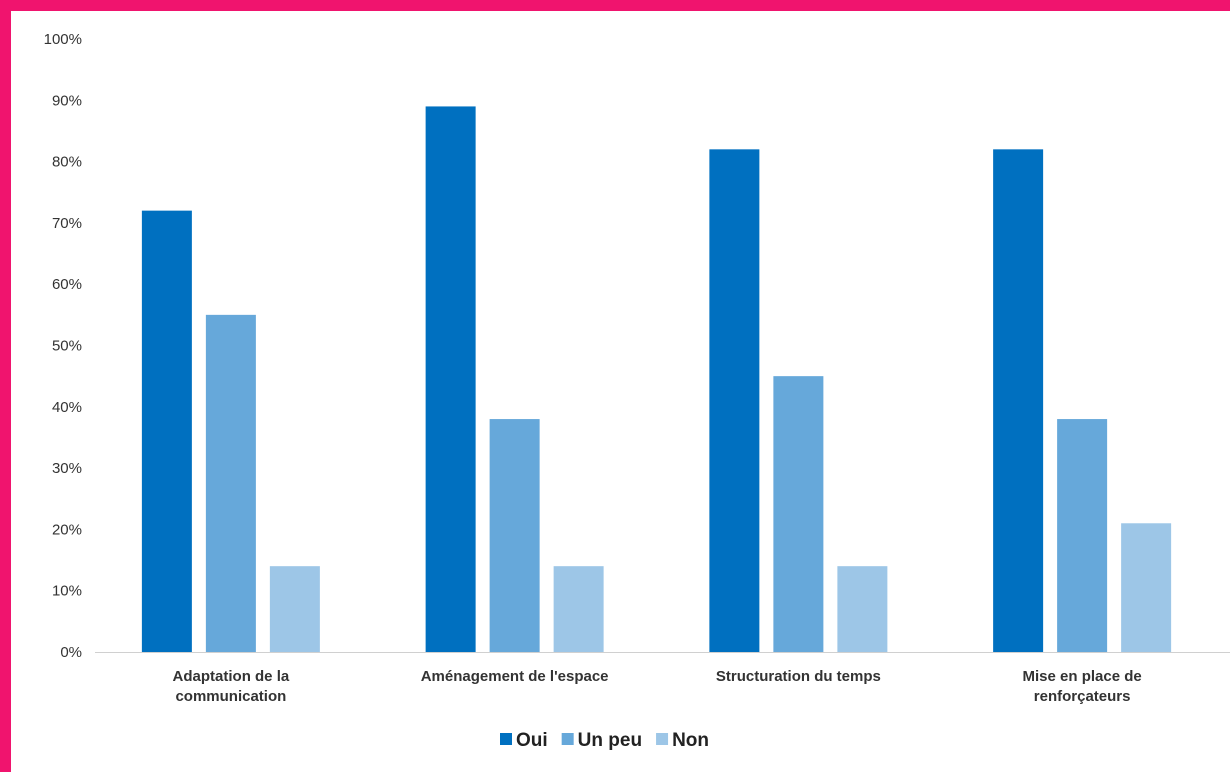 The image size is (1230, 772). I want to click on legend-label: Un peu, so click(610, 740).